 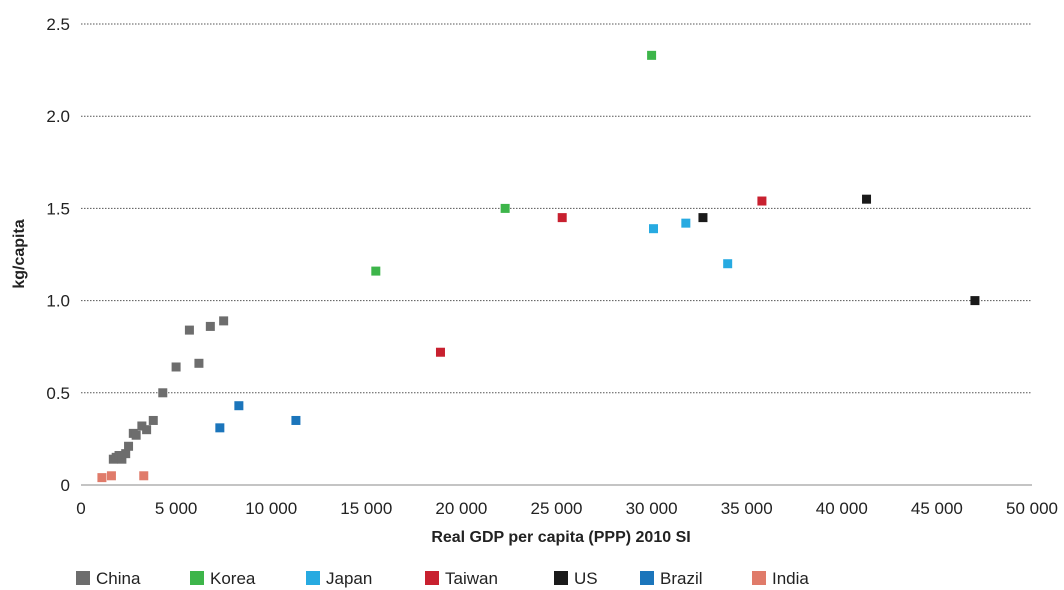 What do you see at coordinates (747, 508) in the screenshot?
I see `x-tick-label: 35 000` at bounding box center [747, 508].